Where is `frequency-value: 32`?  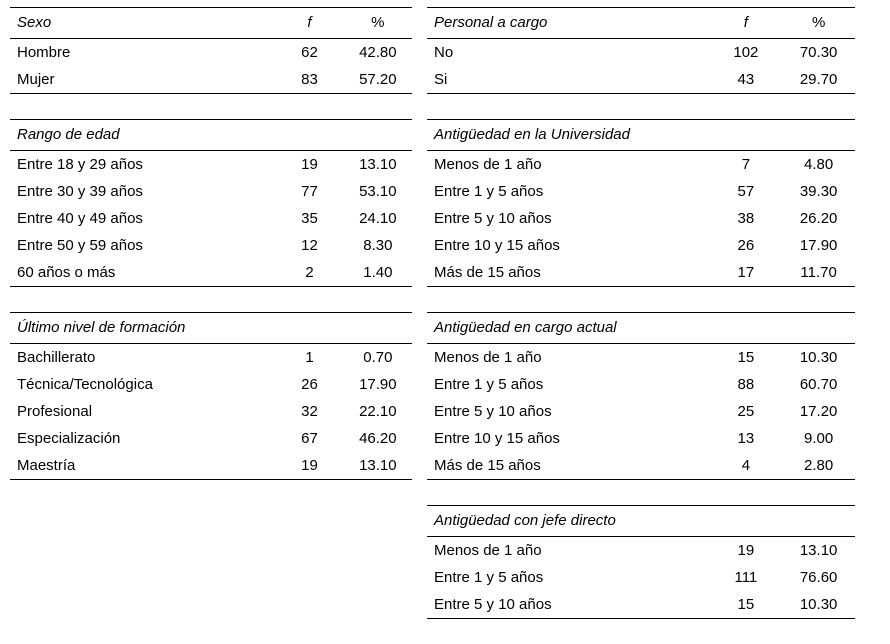
frequency-value: 32 is located at coordinates (309, 411).